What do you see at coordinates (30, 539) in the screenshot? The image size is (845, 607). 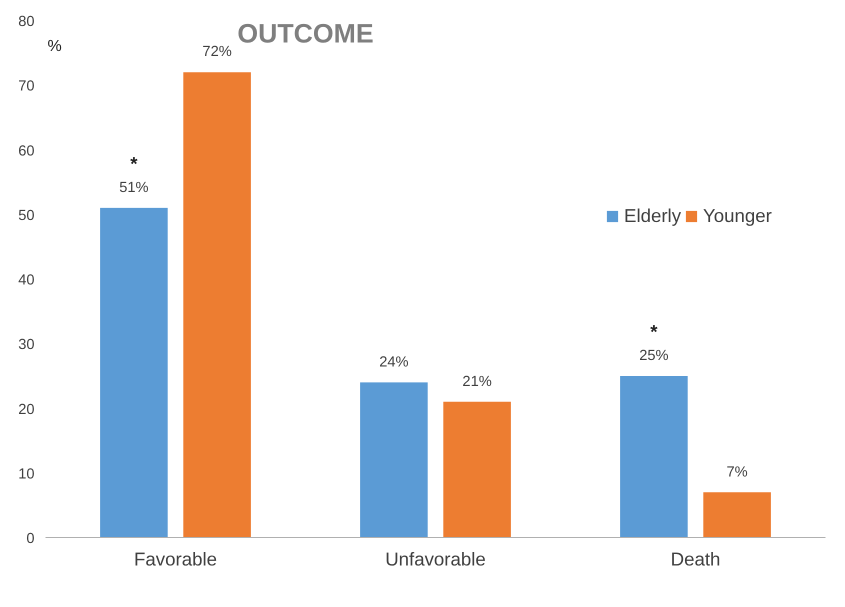 I see `y-tick-label: 0` at bounding box center [30, 539].